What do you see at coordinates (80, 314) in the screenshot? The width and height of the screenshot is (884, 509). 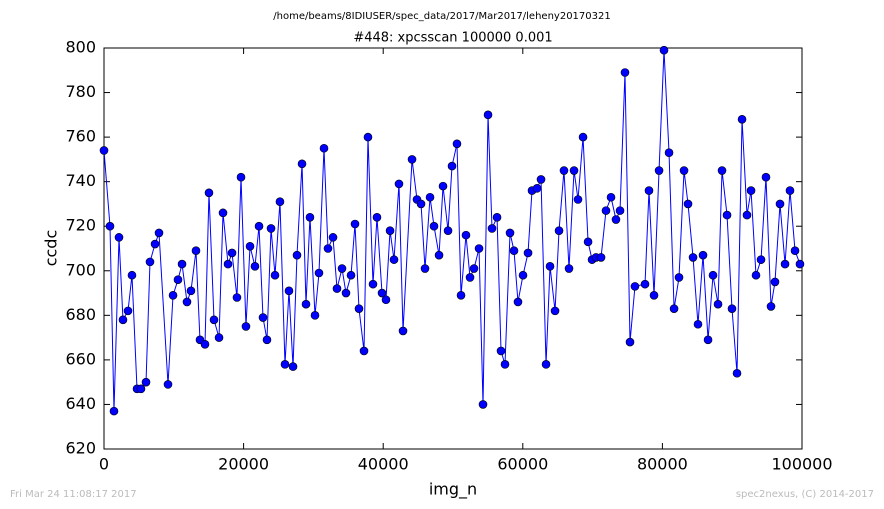 I see `y-tick-label: 680` at bounding box center [80, 314].